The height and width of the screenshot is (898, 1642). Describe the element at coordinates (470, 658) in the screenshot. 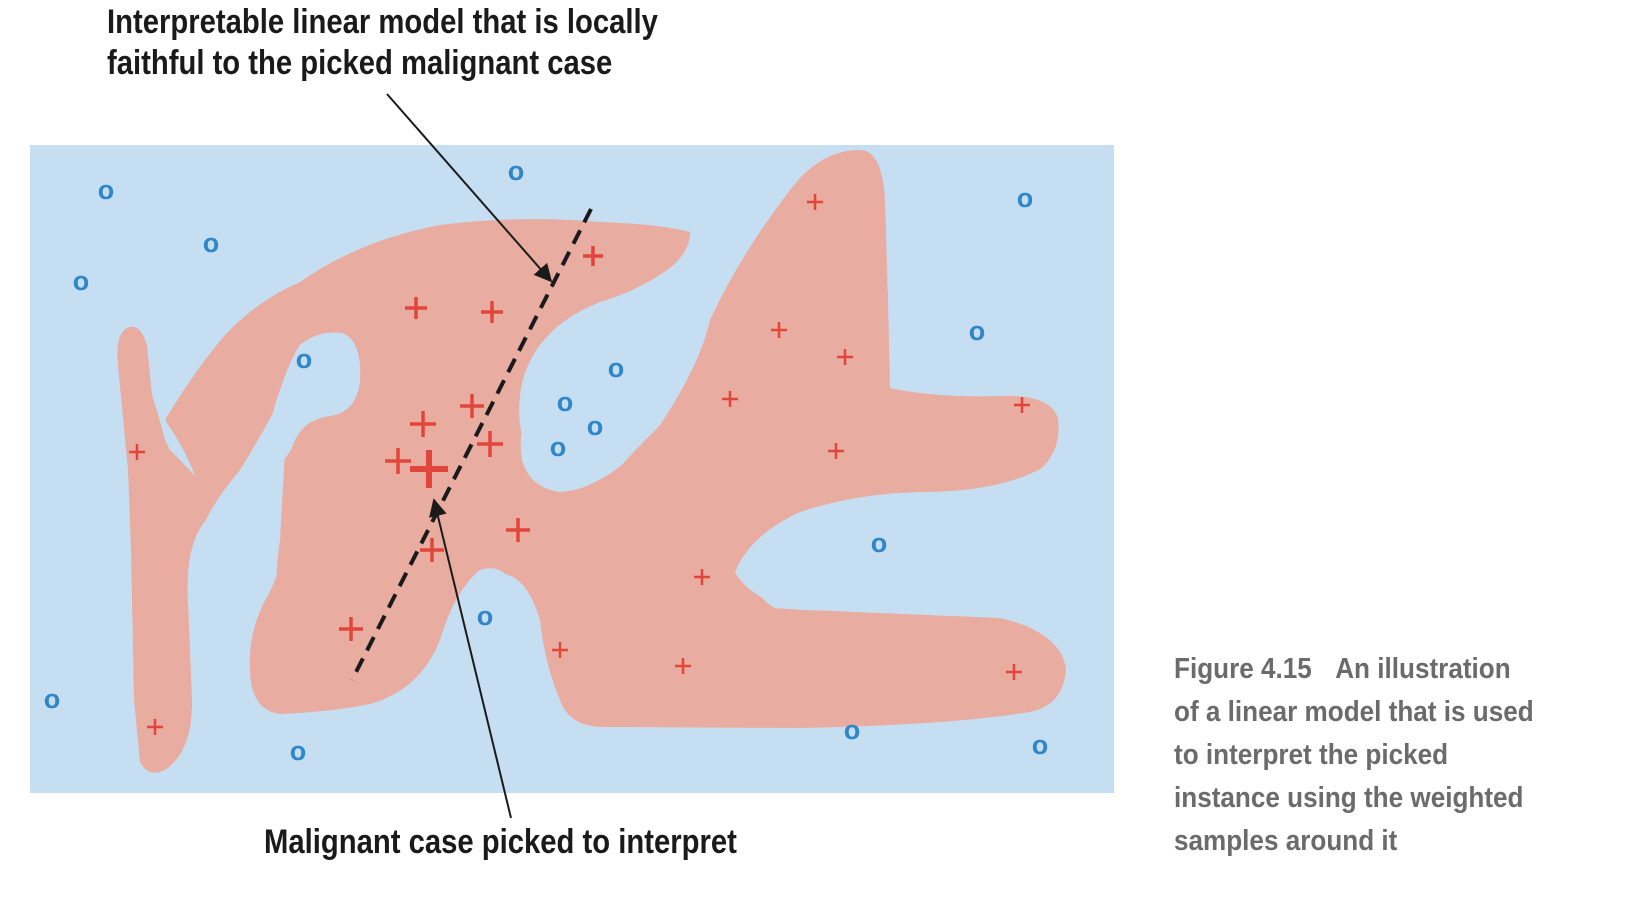

I see `picked-case-arrow` at that location.